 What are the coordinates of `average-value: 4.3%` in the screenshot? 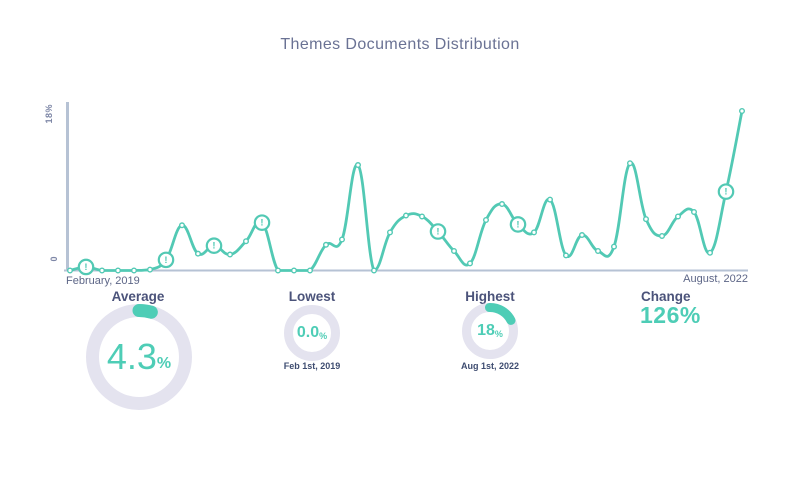 It's located at (139, 357).